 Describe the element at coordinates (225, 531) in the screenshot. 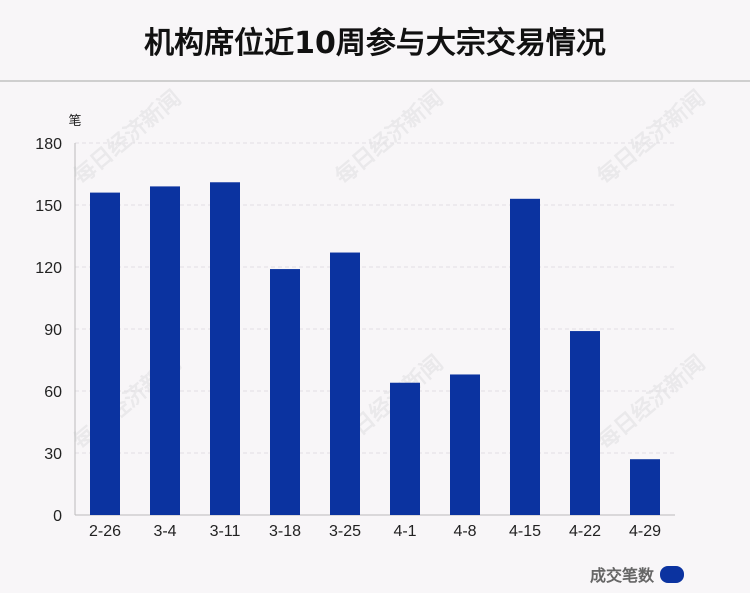

I see `x-tick-label: 3-11` at that location.